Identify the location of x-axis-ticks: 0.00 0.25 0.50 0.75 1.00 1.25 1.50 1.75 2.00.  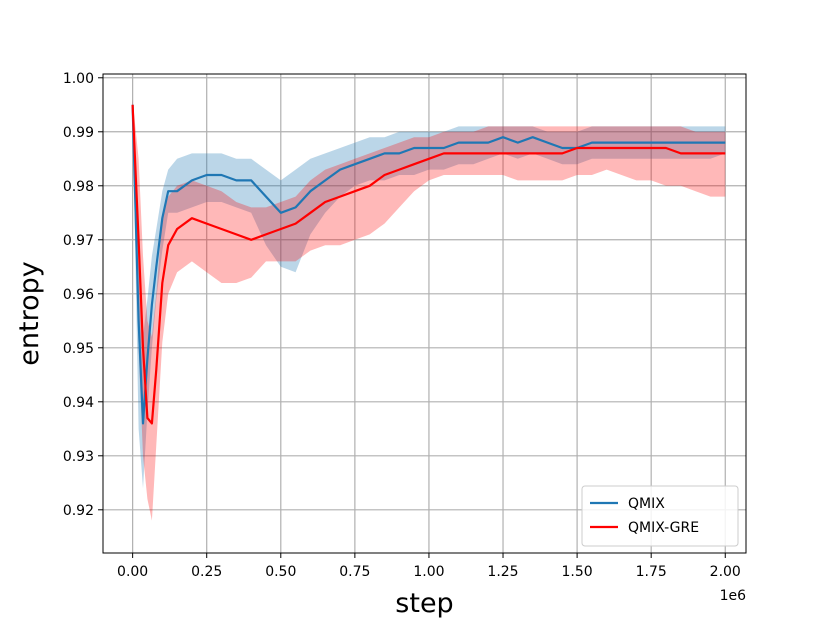
(429, 566).